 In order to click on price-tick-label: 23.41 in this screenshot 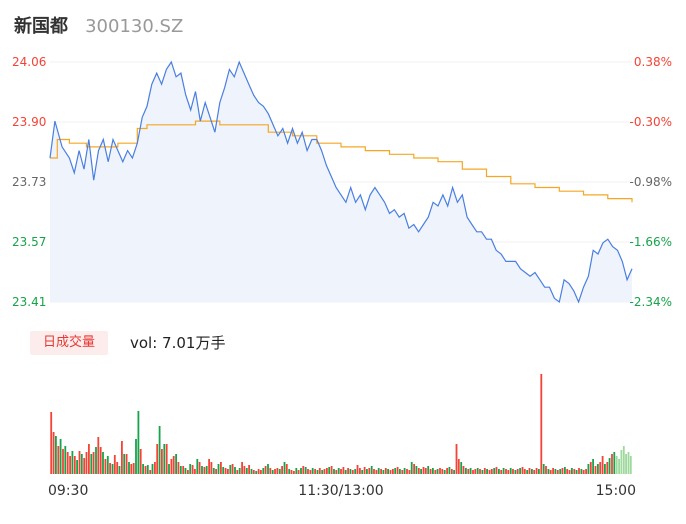, I will do `click(29, 302)`.